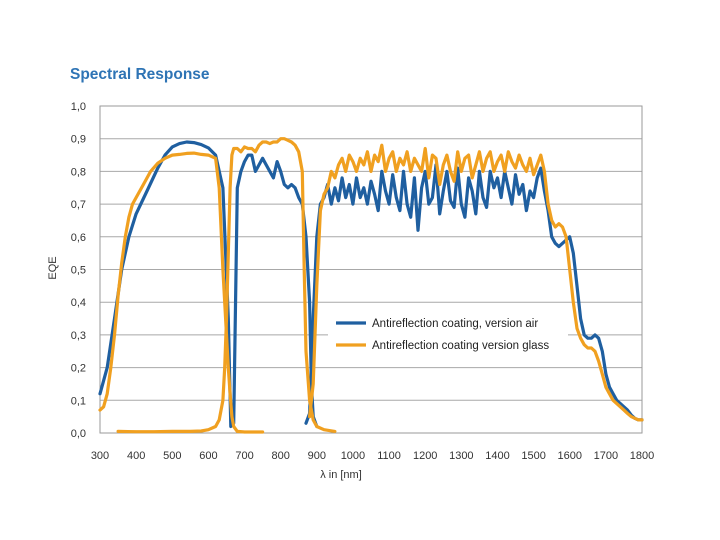 The height and width of the screenshot is (540, 720). I want to click on x-tick-label: 1400, so click(497, 456).